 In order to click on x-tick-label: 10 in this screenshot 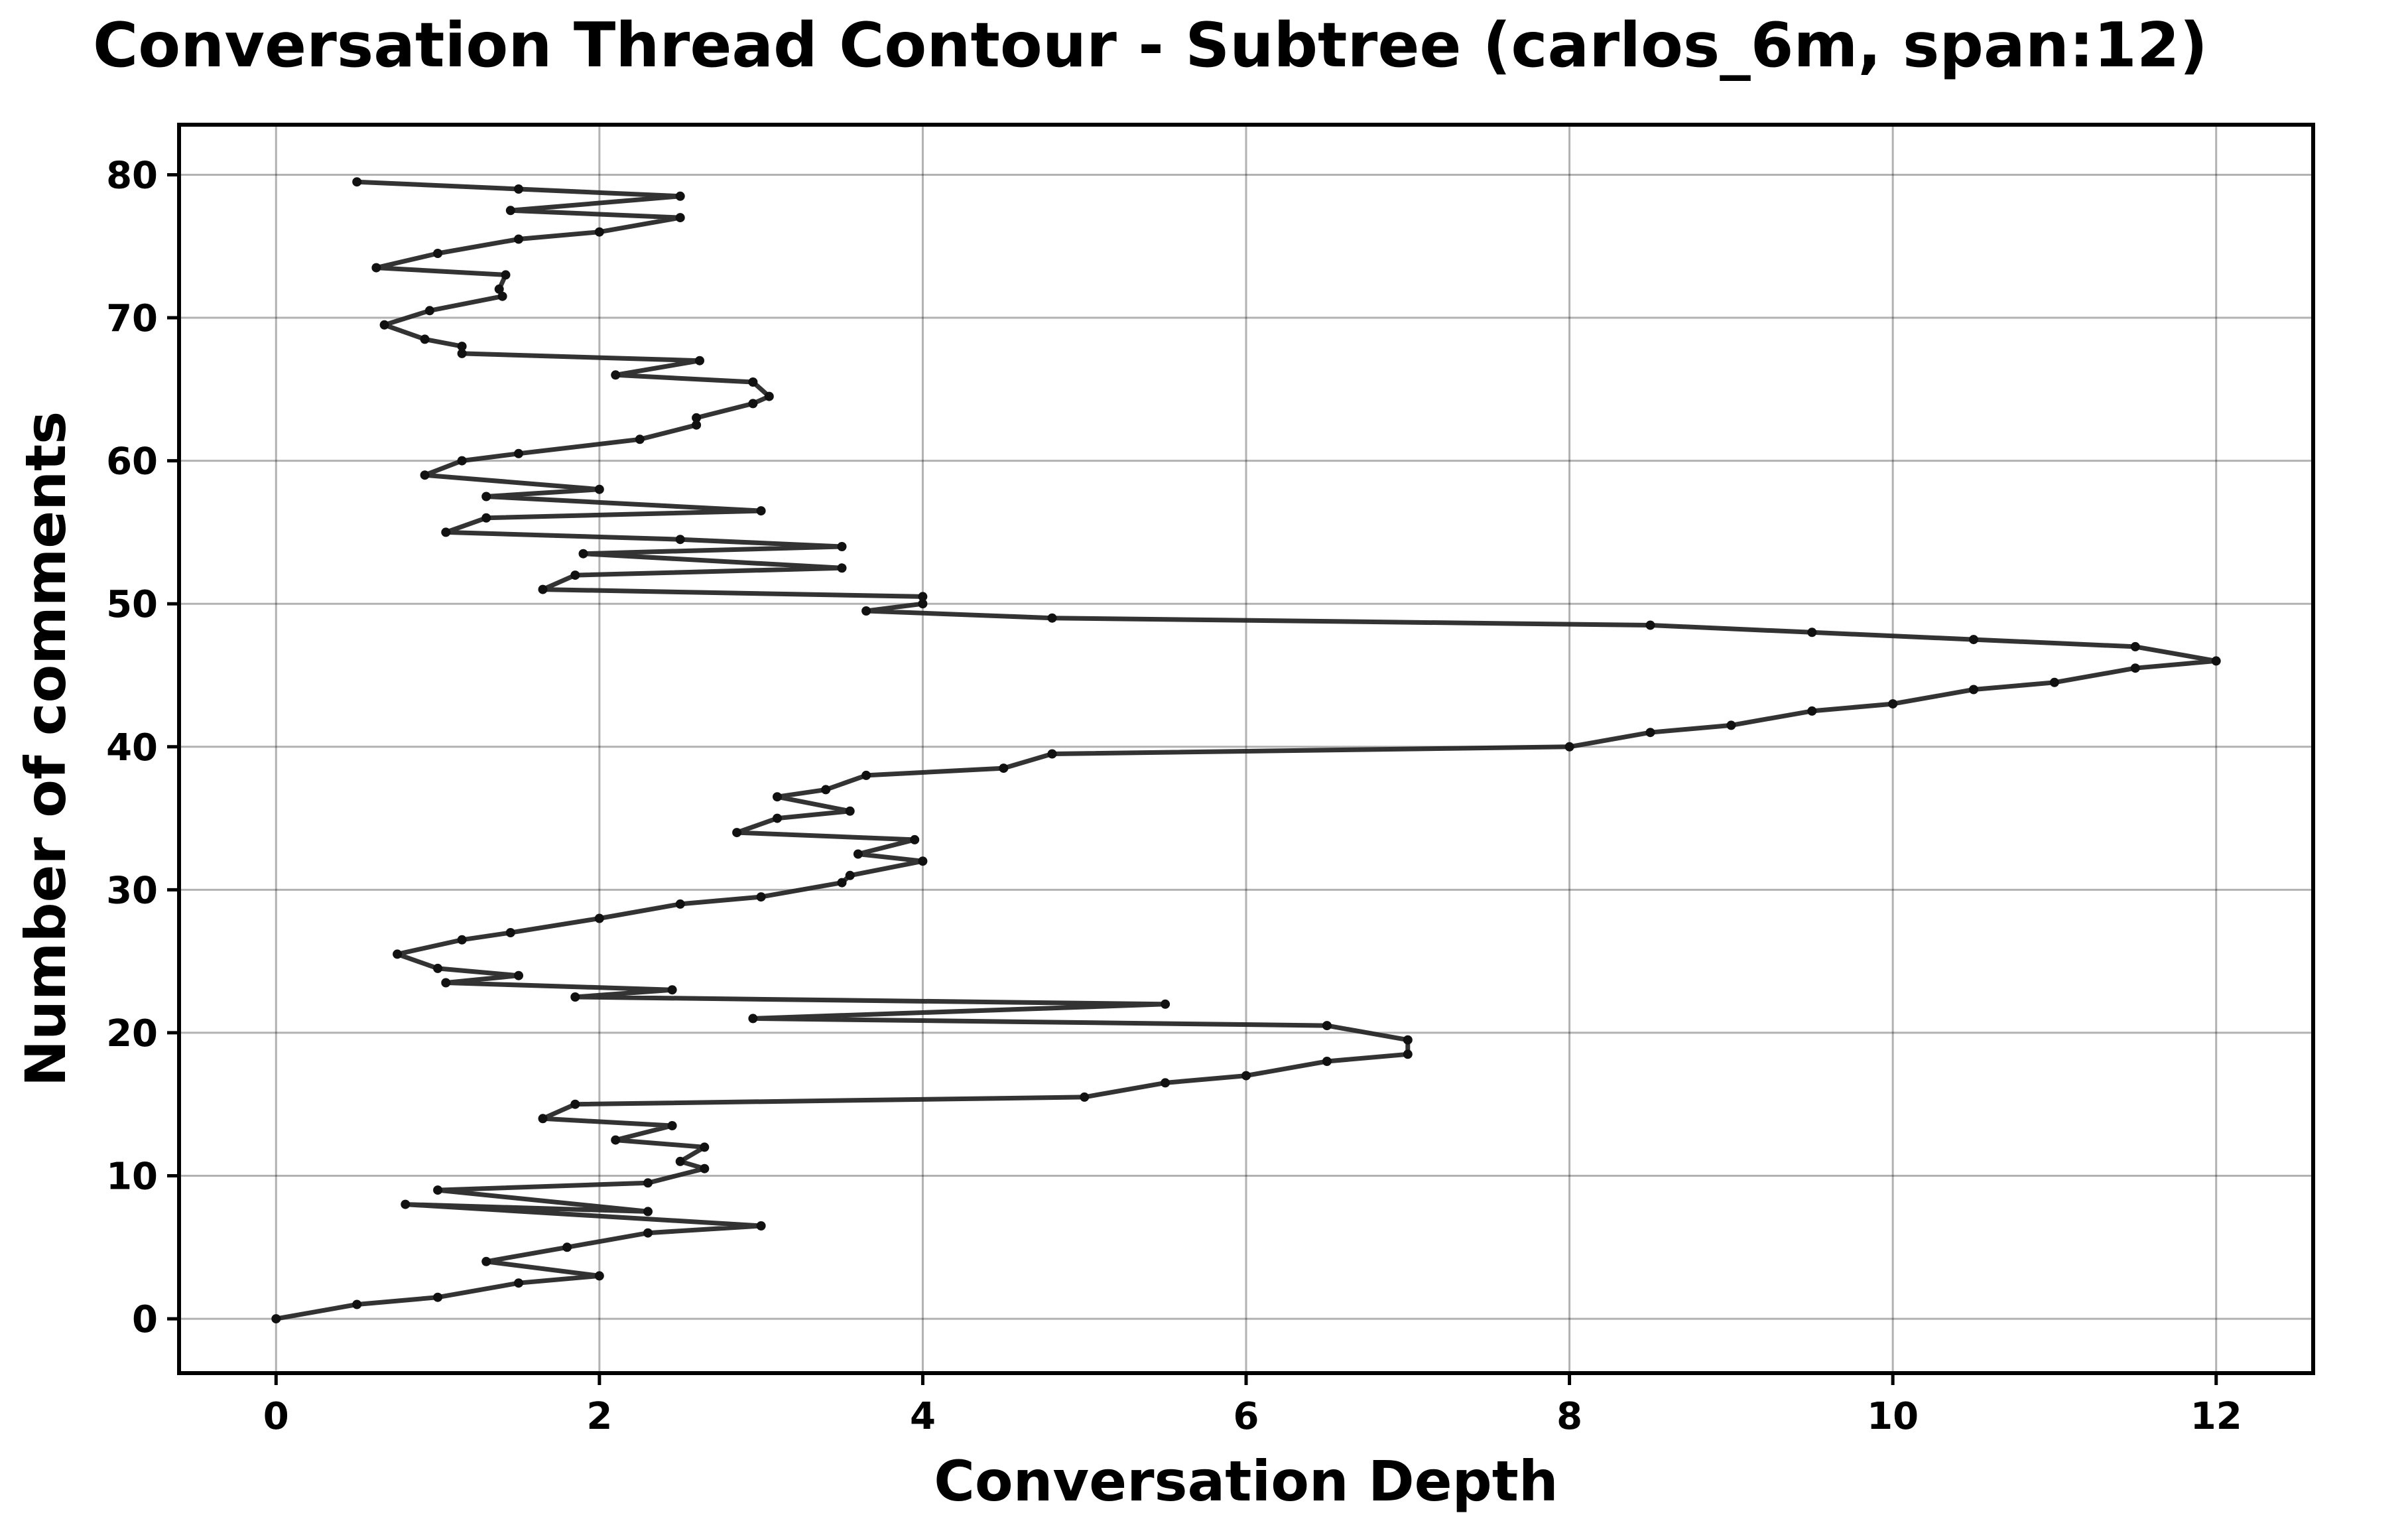, I will do `click(1893, 1416)`.